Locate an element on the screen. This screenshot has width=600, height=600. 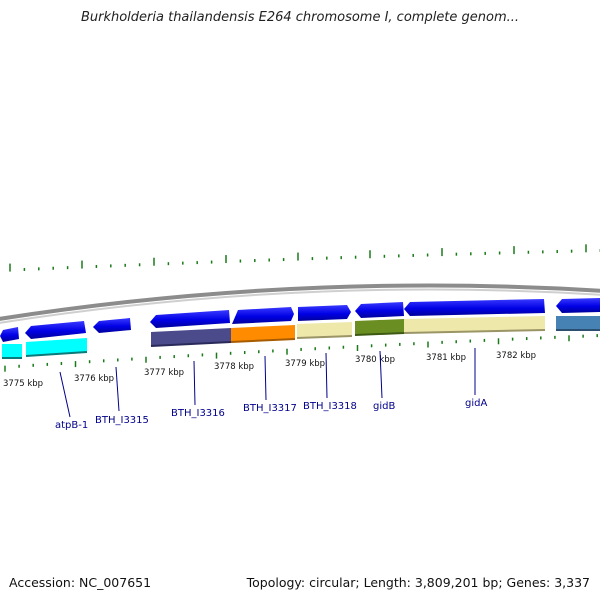
gene-label: BTH_I3318 is located at coordinates (330, 406).